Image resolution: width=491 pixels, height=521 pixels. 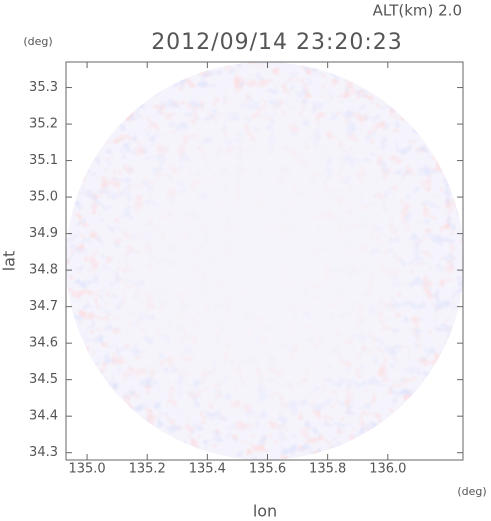 What do you see at coordinates (147, 469) in the screenshot?
I see `x-tick-label: 135.2` at bounding box center [147, 469].